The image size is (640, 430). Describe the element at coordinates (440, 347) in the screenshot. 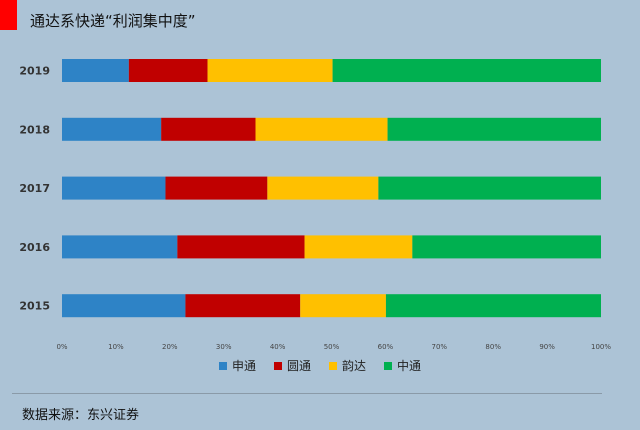

I see `x-tick-label: 70%` at that location.